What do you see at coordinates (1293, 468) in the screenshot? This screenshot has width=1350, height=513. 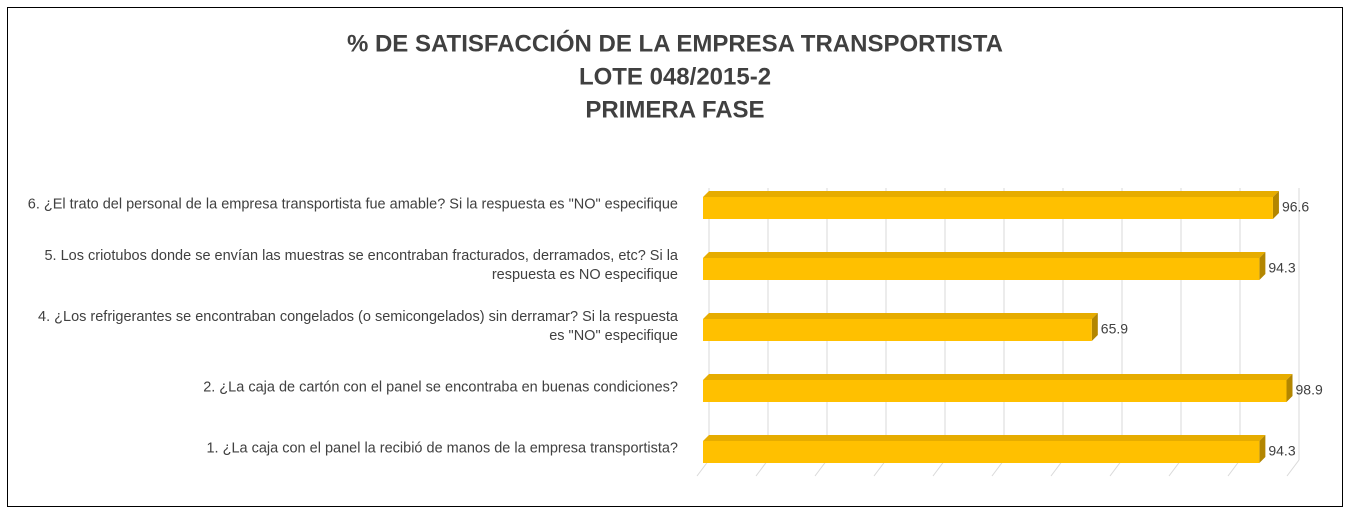 I see `grid-floor` at bounding box center [1293, 468].